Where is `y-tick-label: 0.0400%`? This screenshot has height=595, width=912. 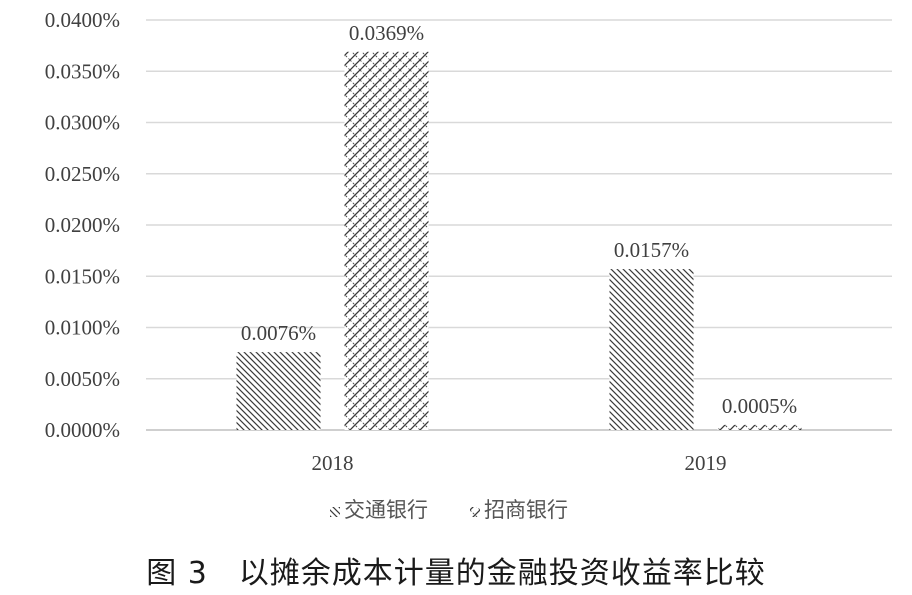 y-tick-label: 0.0400% is located at coordinates (82, 20).